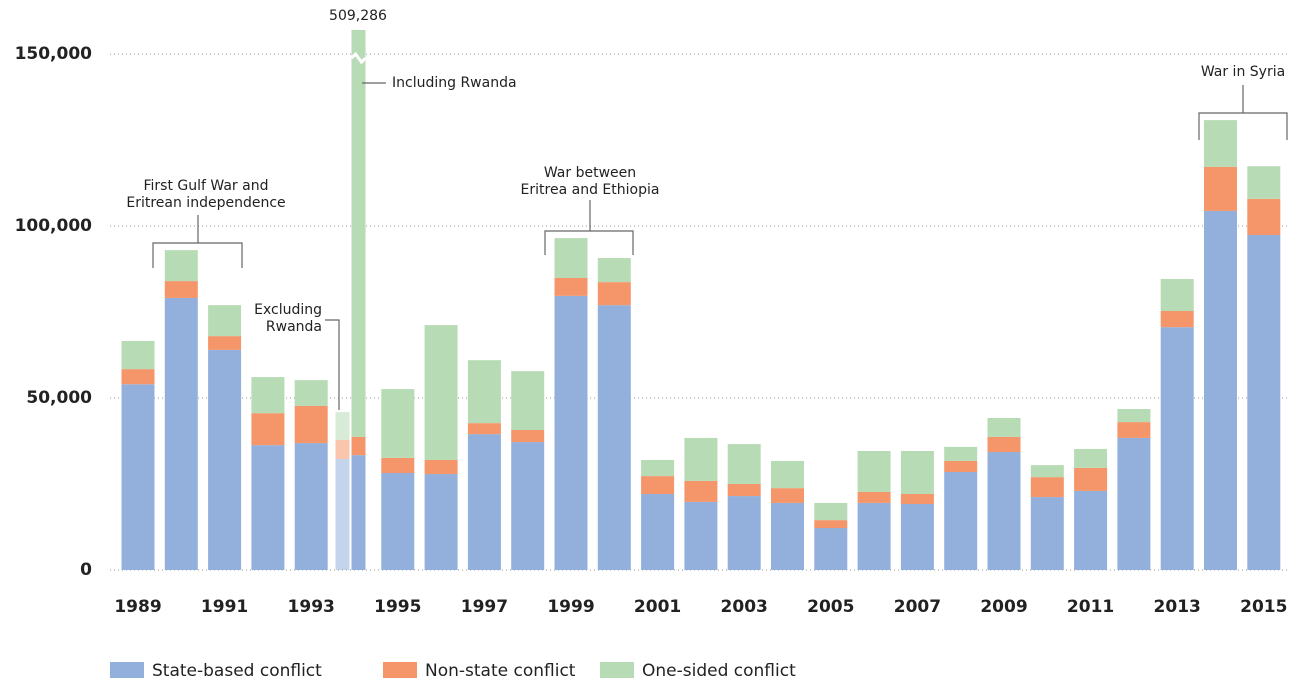 The height and width of the screenshot is (680, 1289). Describe the element at coordinates (590, 190) in the screenshot. I see `annotation: Eritrea and Ethiopia` at that location.